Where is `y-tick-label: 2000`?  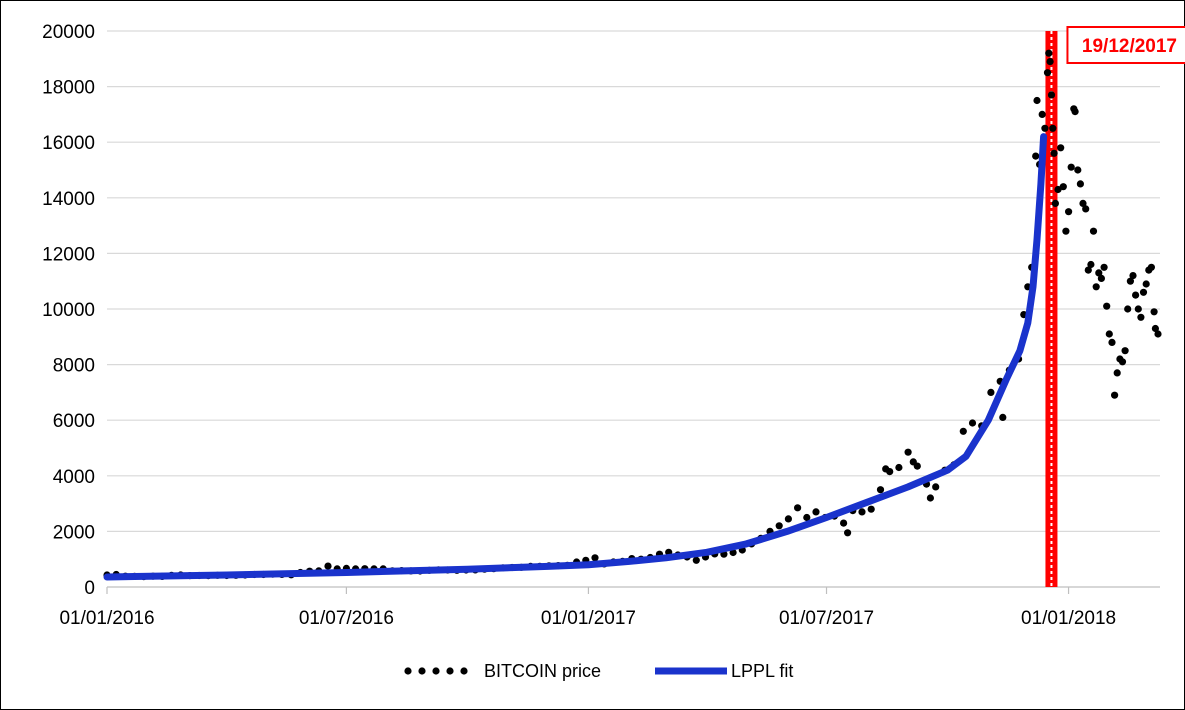
y-tick-label: 2000 is located at coordinates (74, 532).